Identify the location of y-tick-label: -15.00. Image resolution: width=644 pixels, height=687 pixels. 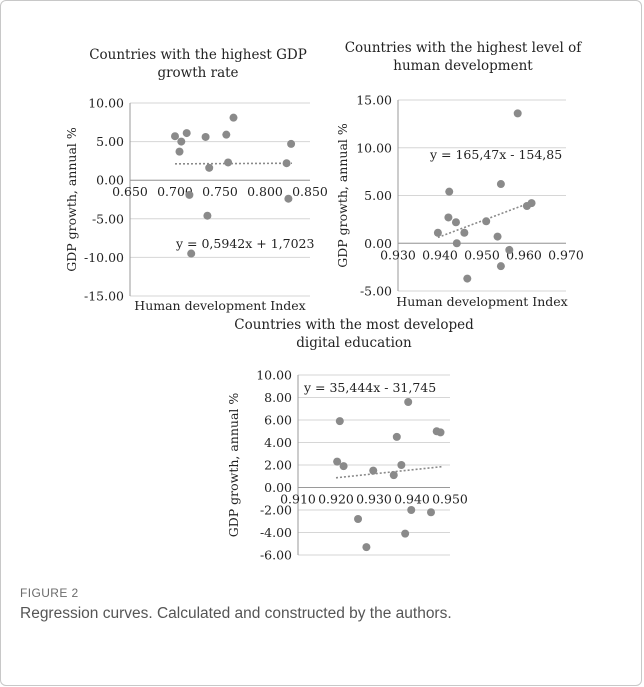
(104, 296).